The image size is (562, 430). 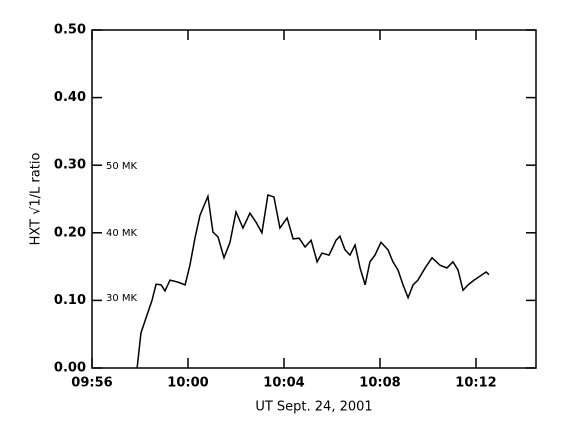 I want to click on y-tick-label: 0.40, so click(x=70, y=97).